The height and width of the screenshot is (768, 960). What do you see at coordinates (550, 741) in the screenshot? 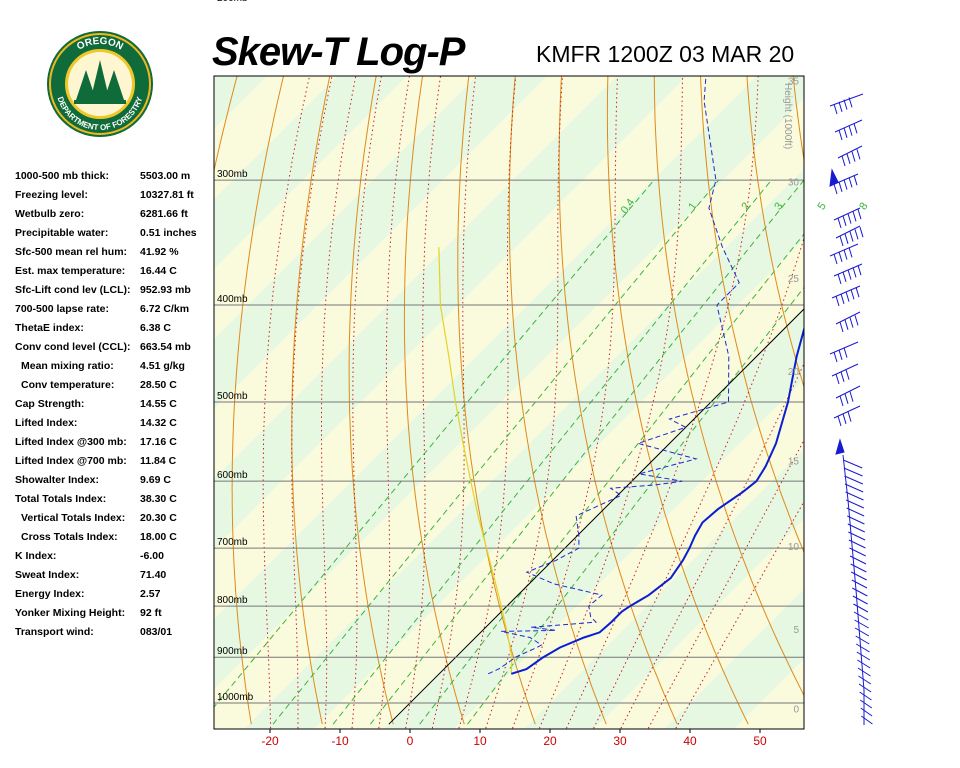
I see `x-tick-label: 20` at bounding box center [550, 741].